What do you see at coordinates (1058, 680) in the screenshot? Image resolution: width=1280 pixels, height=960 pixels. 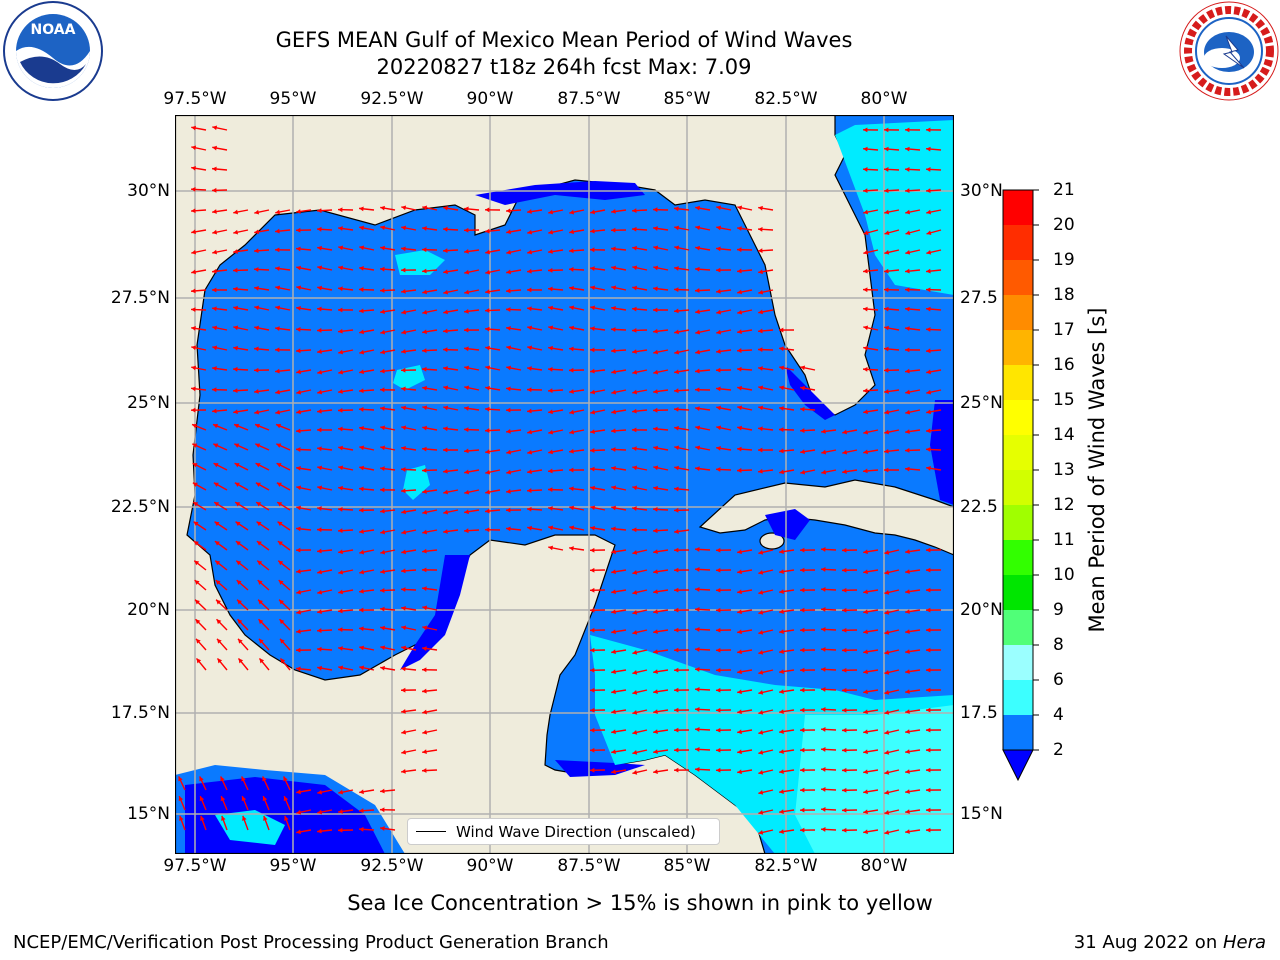 I see `colorbar-tick-label: 6` at bounding box center [1058, 680].